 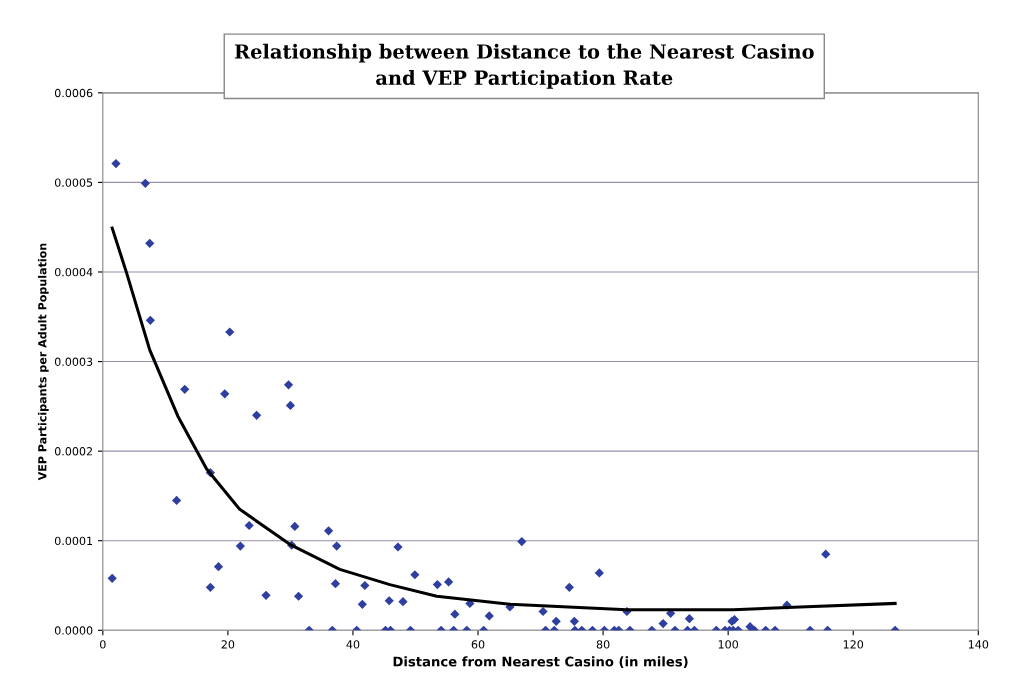 I want to click on y-axis-title: VEP Participants per Adult Population, so click(x=43, y=362).